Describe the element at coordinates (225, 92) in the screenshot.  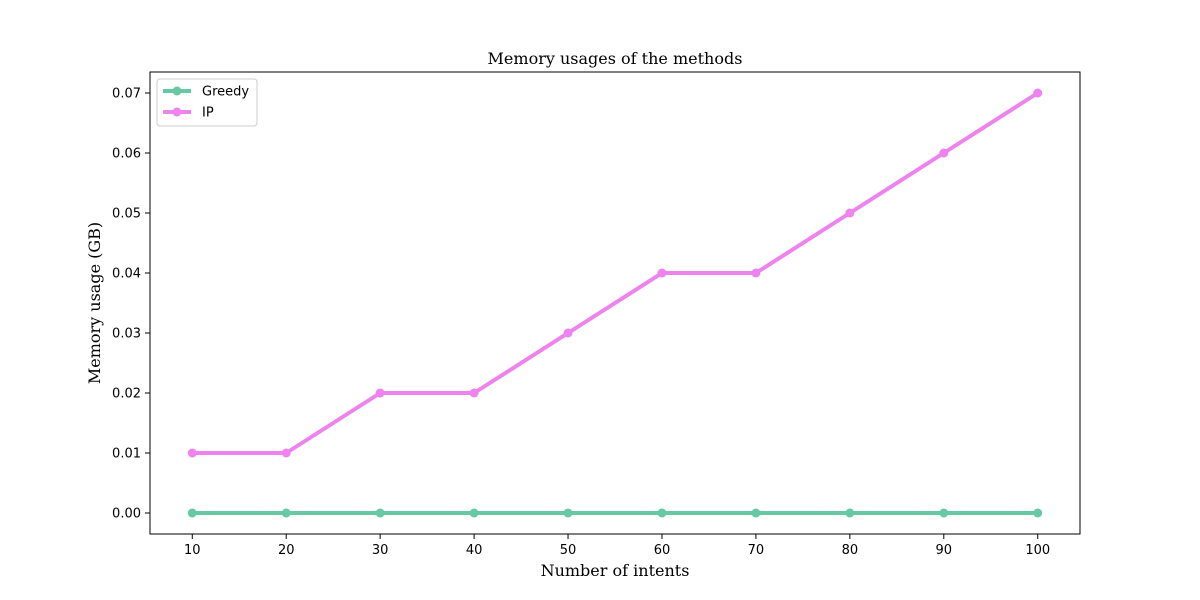
I see `legend-label-greedy: Greedy` at that location.